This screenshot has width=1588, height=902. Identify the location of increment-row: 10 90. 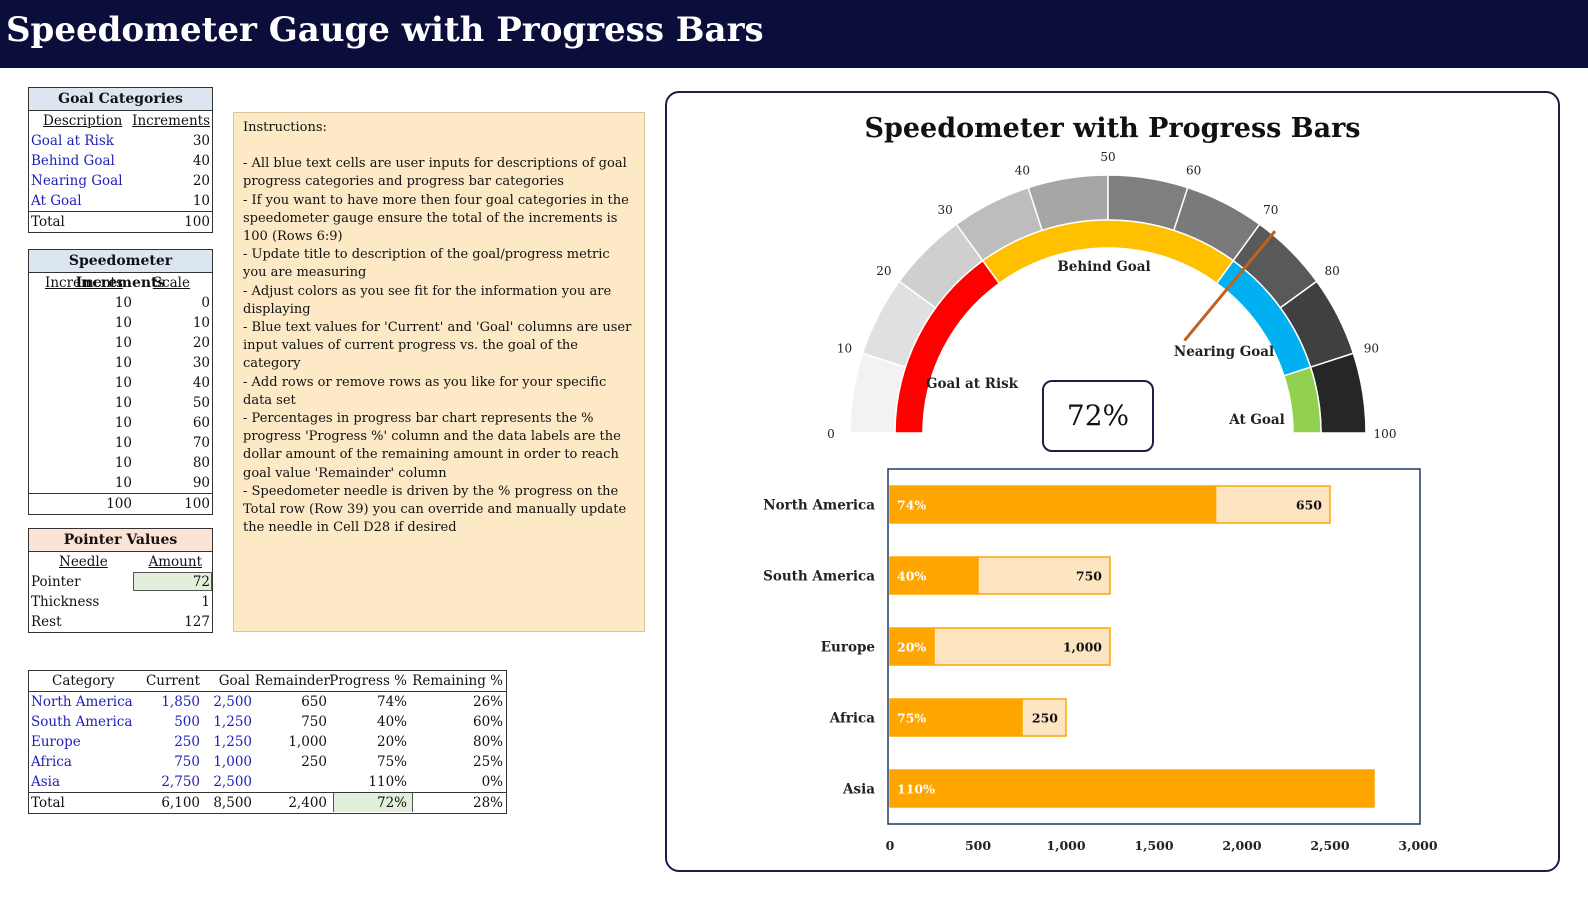
(120, 483).